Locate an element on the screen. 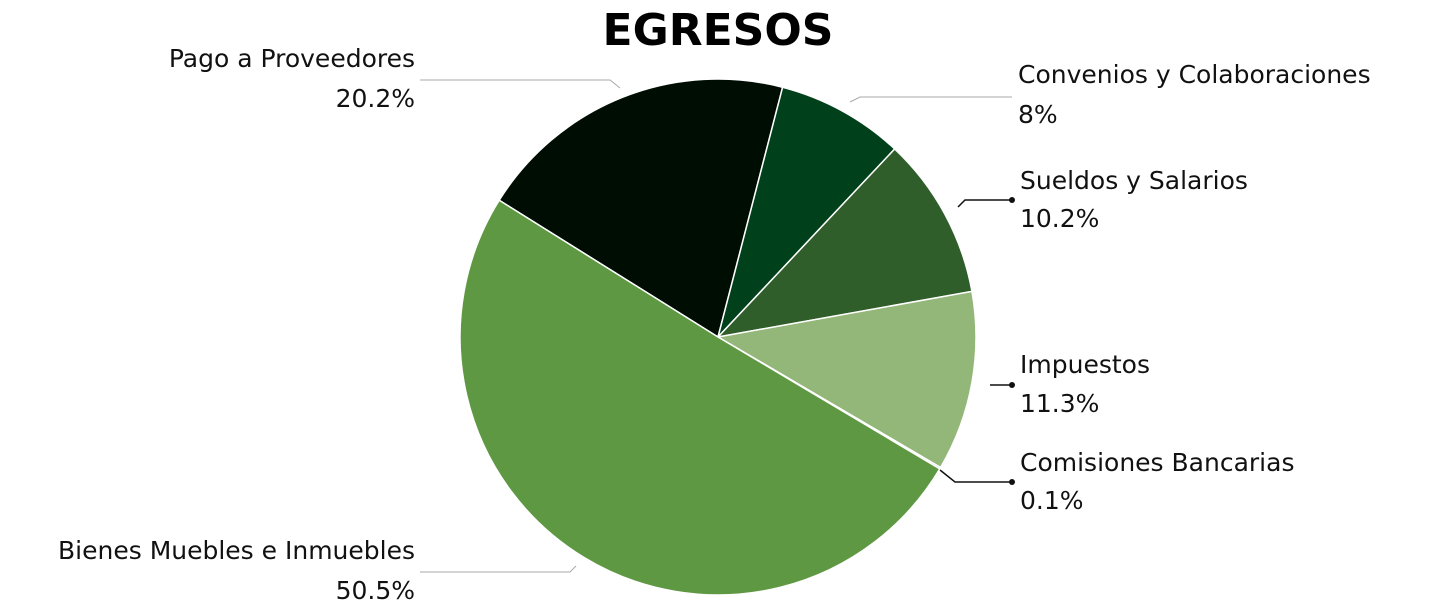 This screenshot has width=1431, height=608. slice-label: Bienes Muebles e Inmuebles is located at coordinates (236, 550).